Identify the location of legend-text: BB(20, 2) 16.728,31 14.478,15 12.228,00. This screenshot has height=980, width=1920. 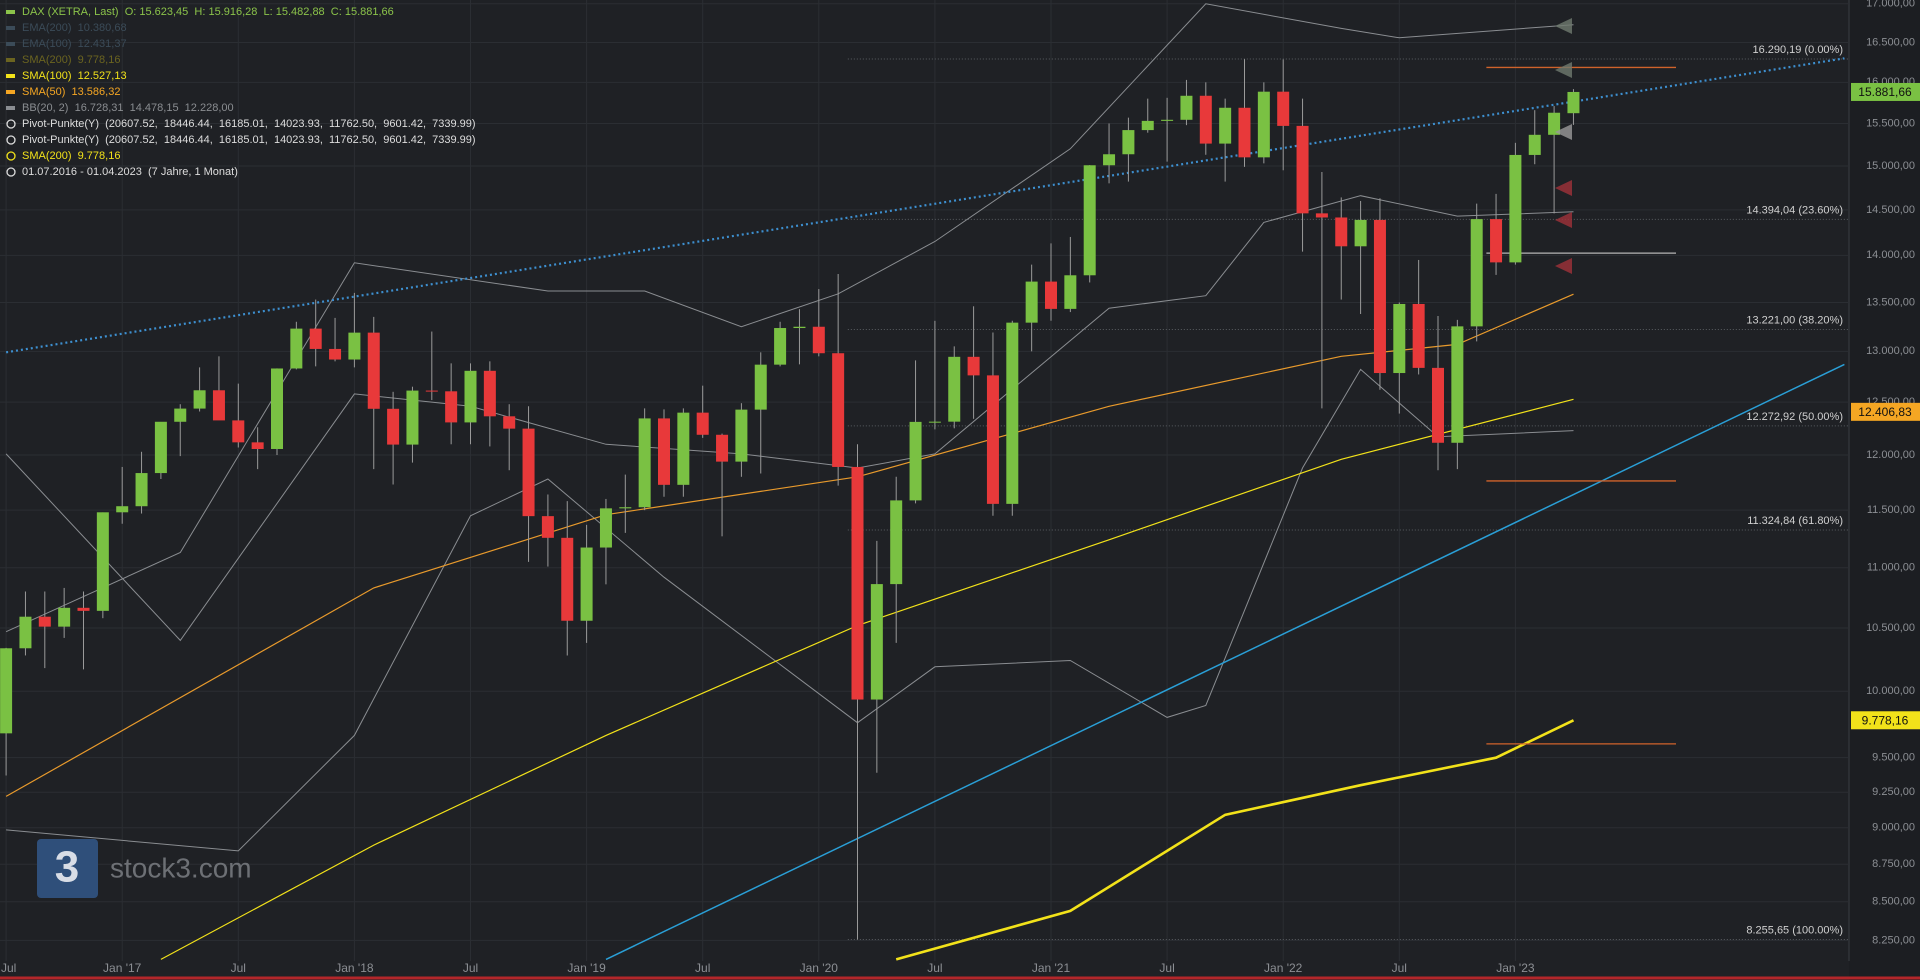
(128, 108).